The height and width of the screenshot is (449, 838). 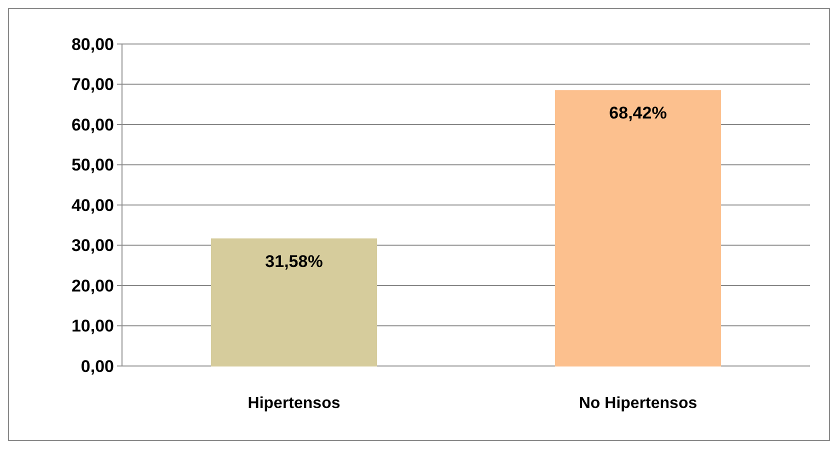 What do you see at coordinates (92, 326) in the screenshot?
I see `y-tick-label: 10,00` at bounding box center [92, 326].